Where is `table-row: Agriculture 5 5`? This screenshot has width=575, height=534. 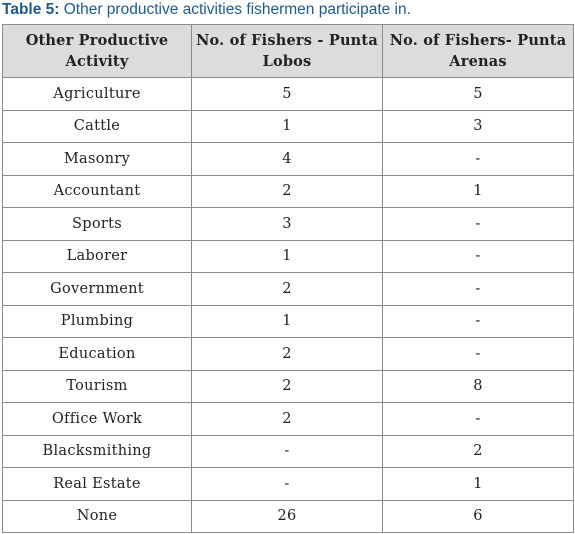
table-row: Agriculture 5 5 is located at coordinates (288, 94).